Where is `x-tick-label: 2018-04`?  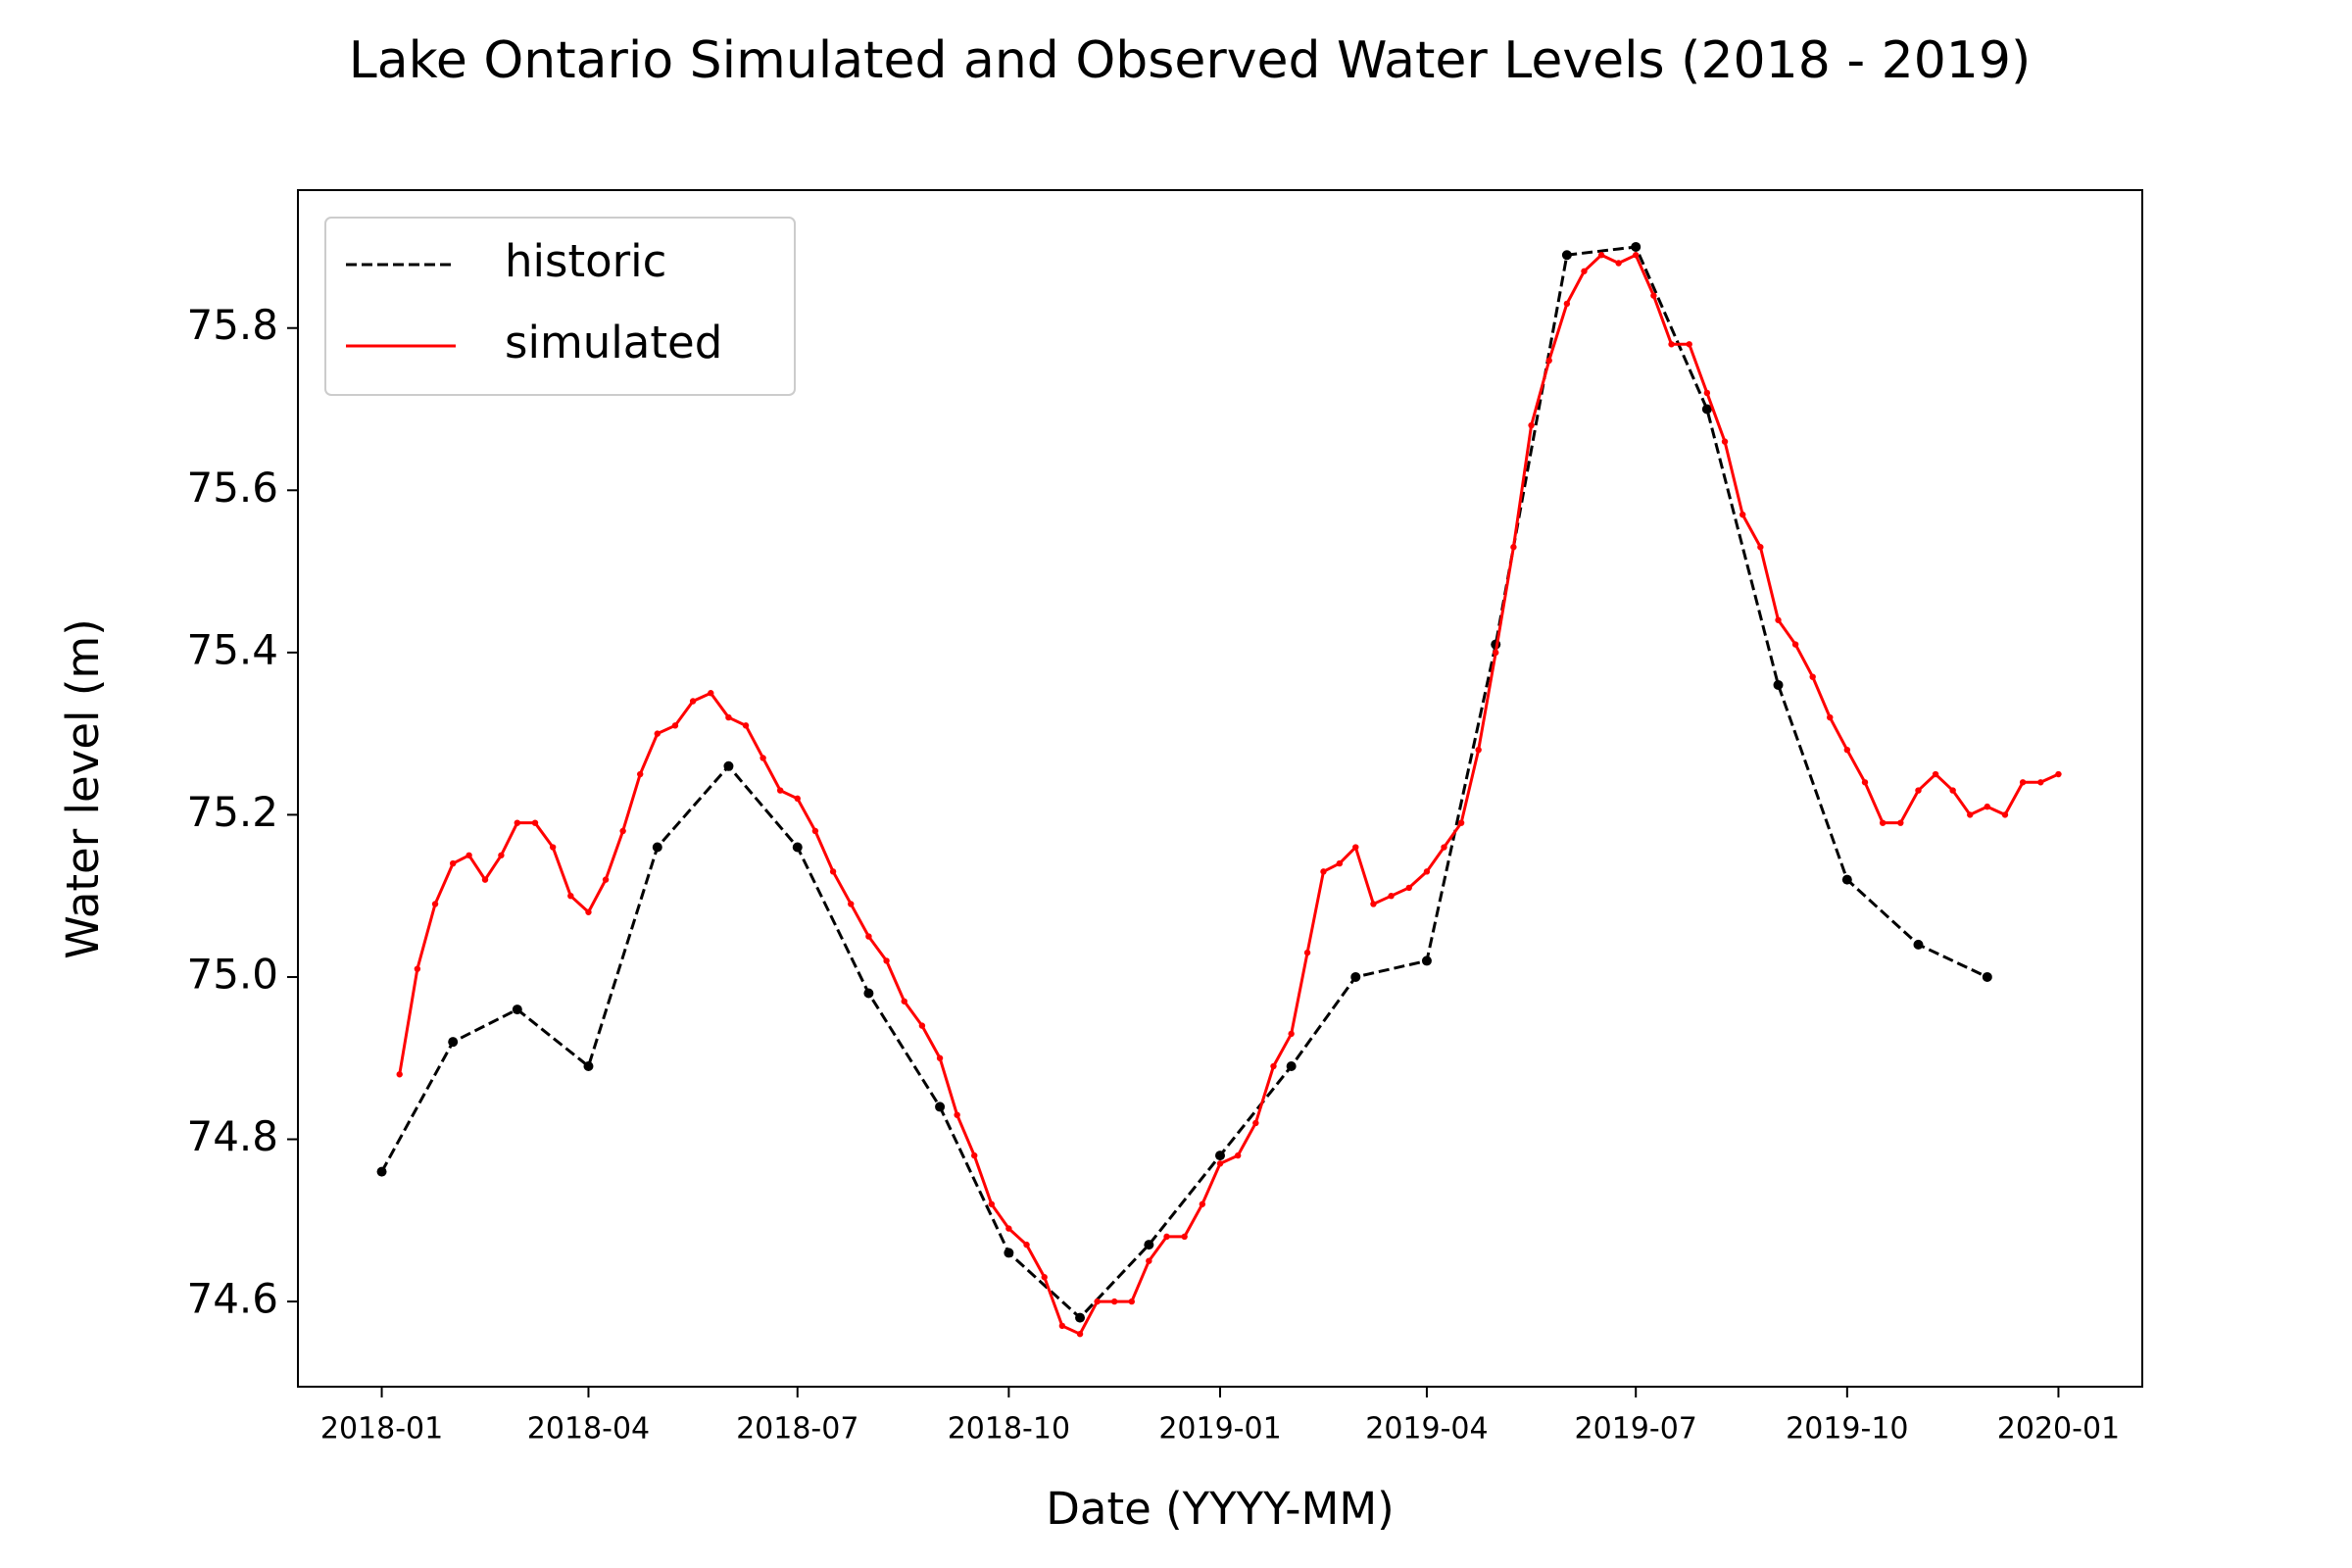
x-tick-label: 2018-04 is located at coordinates (588, 1429).